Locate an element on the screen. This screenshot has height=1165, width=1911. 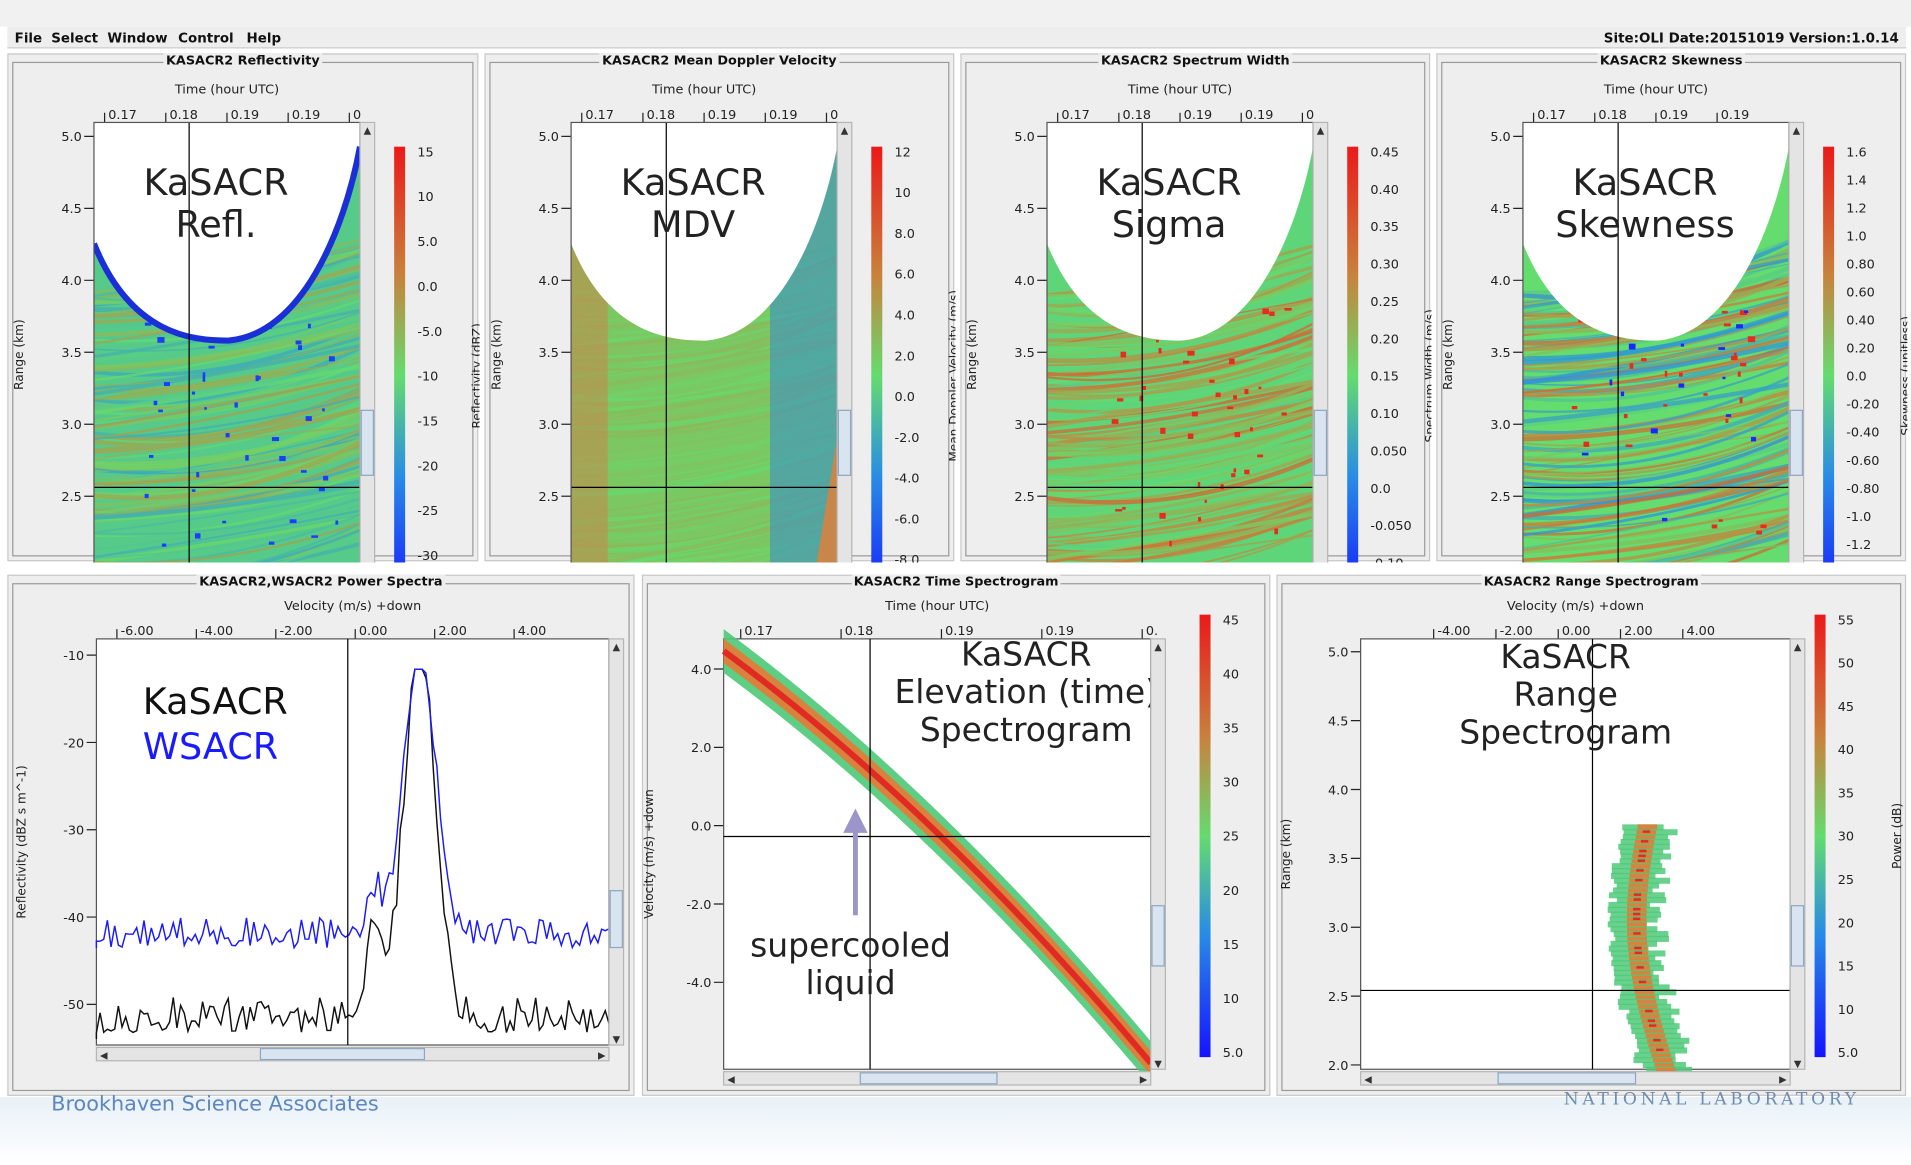
colorbar-tick-label: -4.0 is located at coordinates (906, 479).